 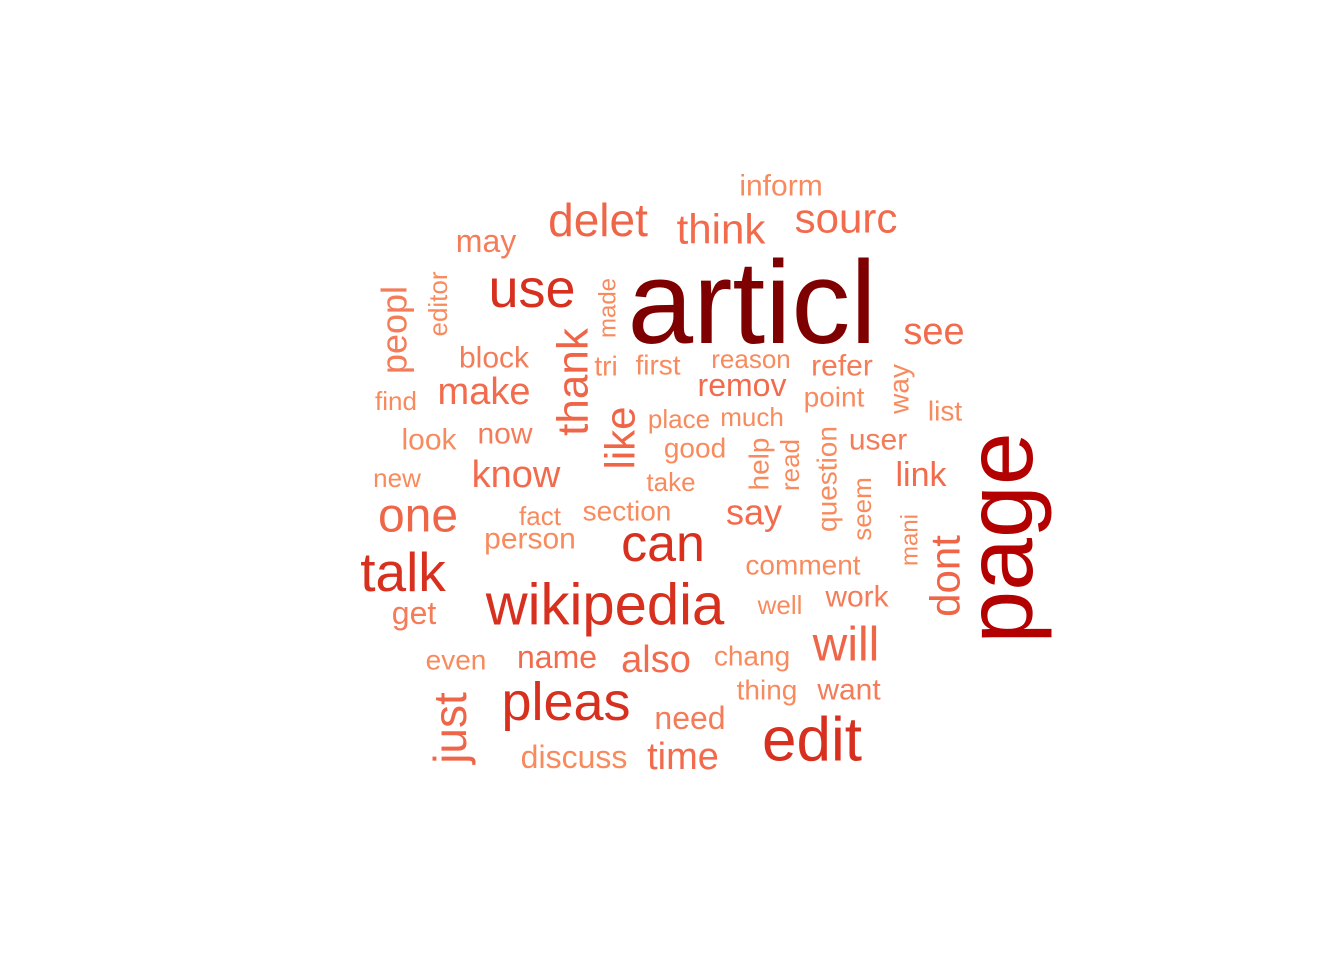 I want to click on word-articl: articl, so click(x=751, y=303).